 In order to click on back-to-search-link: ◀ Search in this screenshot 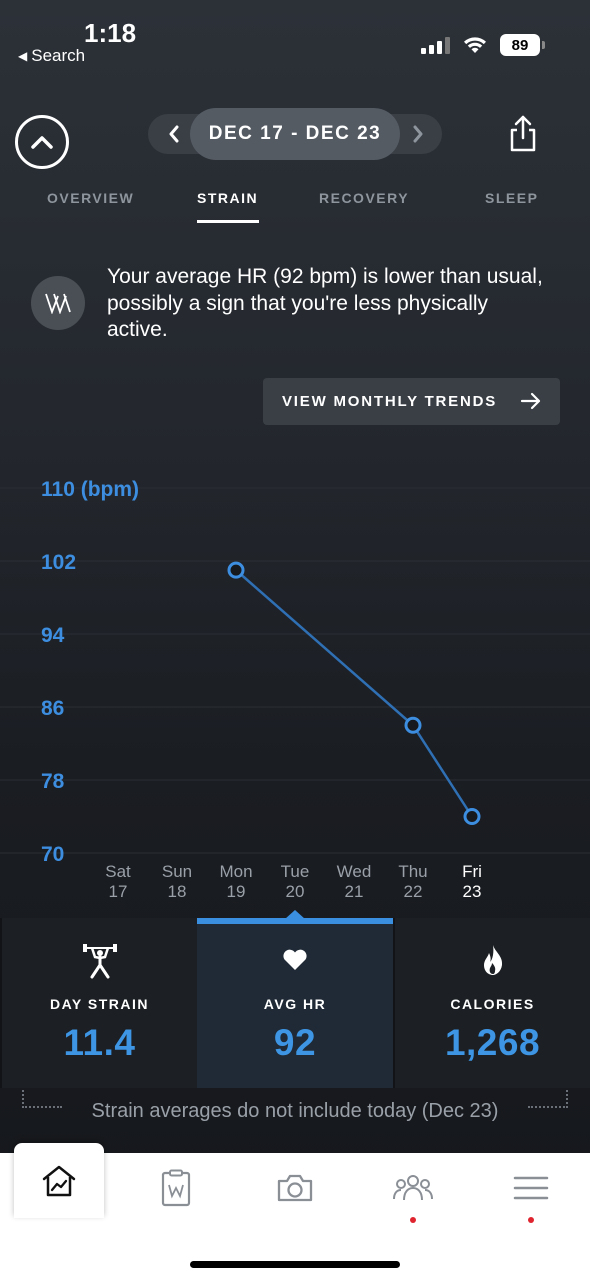, I will do `click(51, 56)`.